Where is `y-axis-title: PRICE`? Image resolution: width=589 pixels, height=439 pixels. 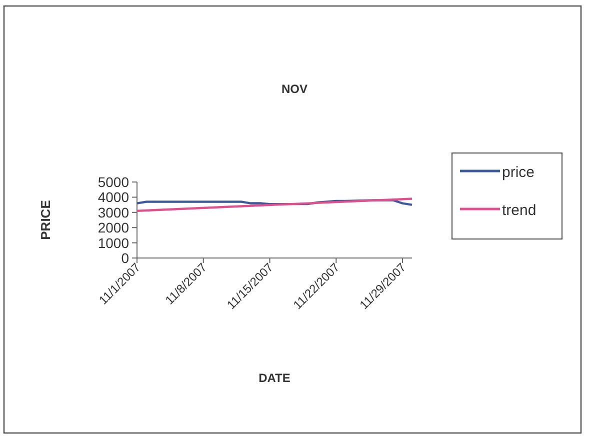
y-axis-title: PRICE is located at coordinates (45, 220).